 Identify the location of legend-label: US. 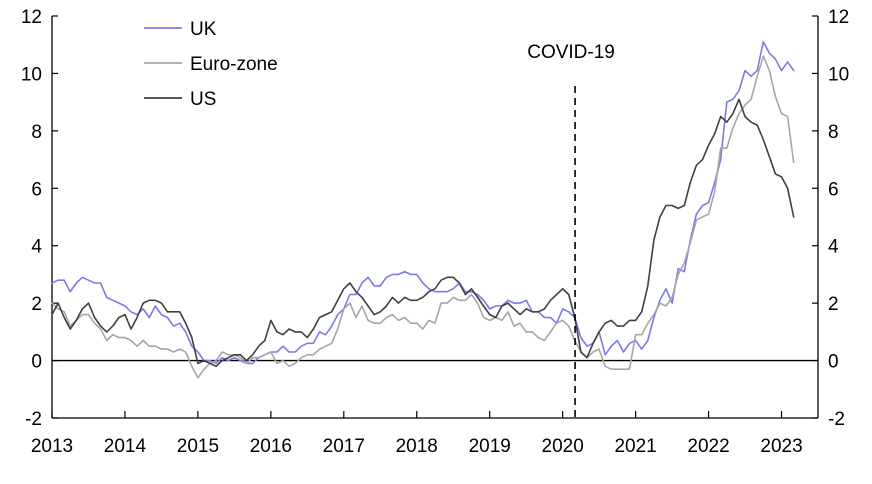
(203, 99).